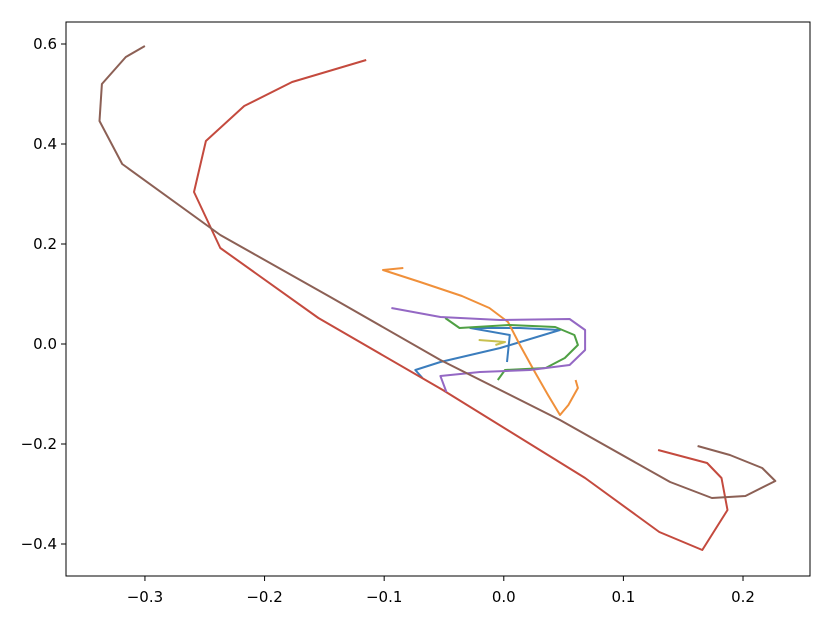 Image resolution: width=828 pixels, height=632 pixels. What do you see at coordinates (45, 44) in the screenshot?
I see `y-tick-label: 0.6` at bounding box center [45, 44].